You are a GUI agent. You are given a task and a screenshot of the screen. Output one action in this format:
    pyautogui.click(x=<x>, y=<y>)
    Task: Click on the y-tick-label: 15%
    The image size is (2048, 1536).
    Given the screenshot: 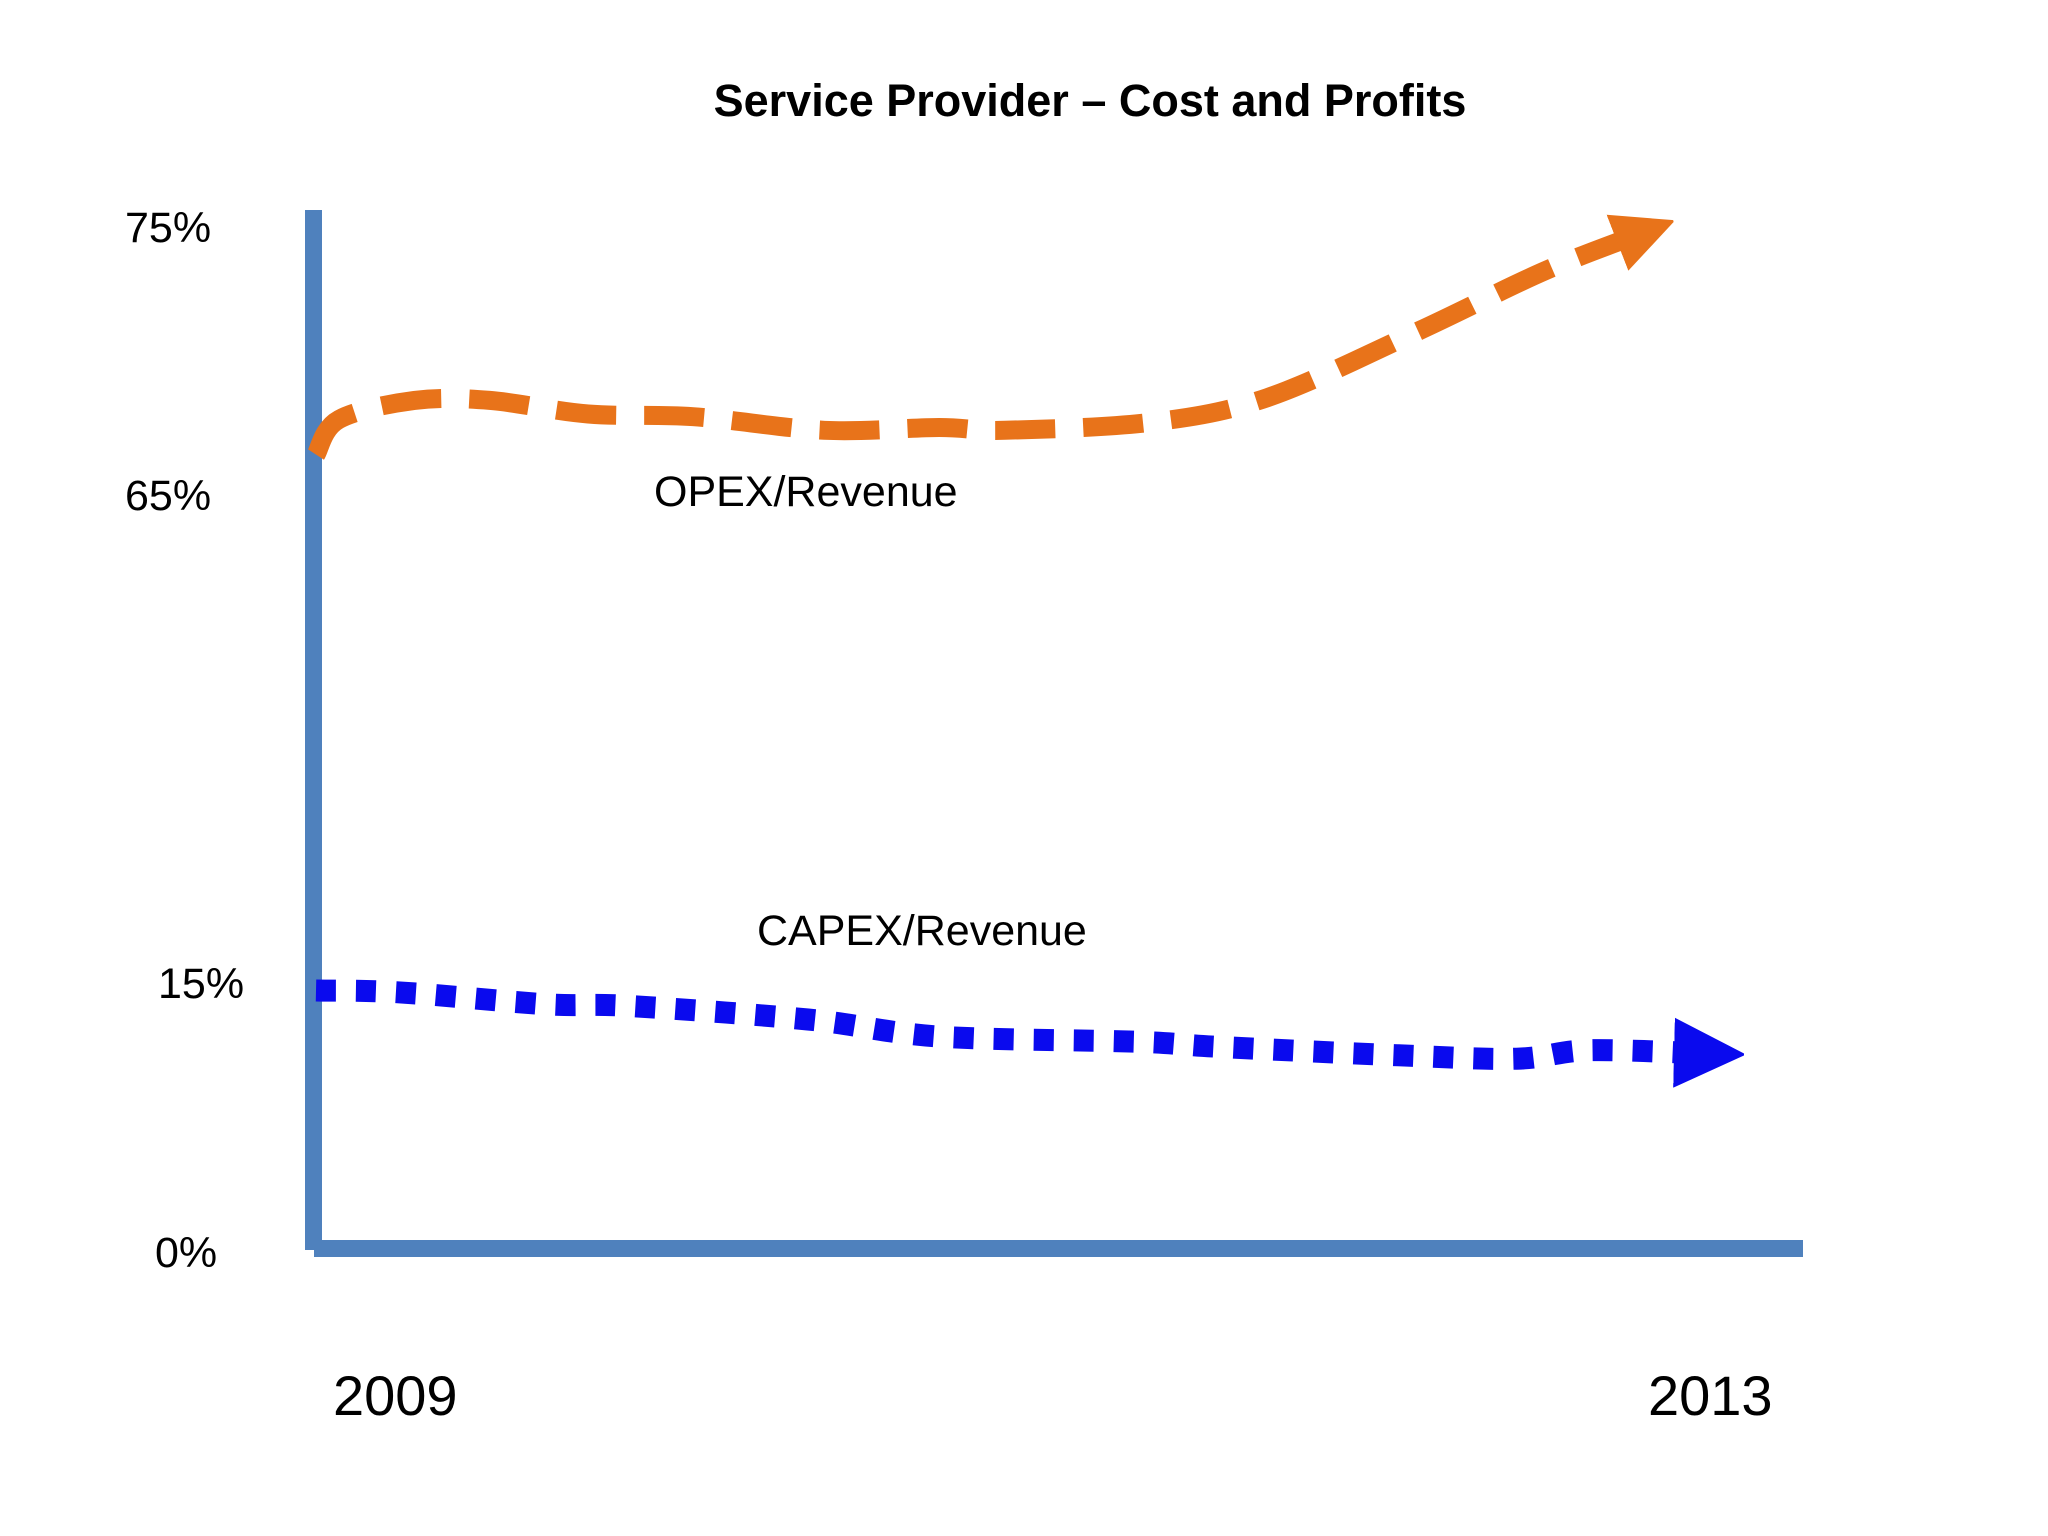 What is the action you would take?
    pyautogui.click(x=201, y=984)
    